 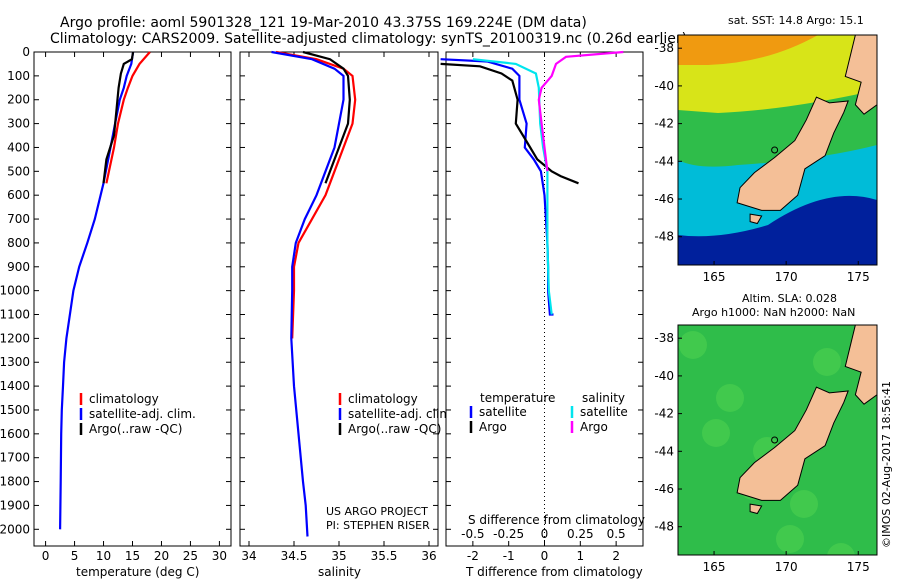 What do you see at coordinates (796, 20) in the screenshot?
I see `sst-map-title: sat. SST: 14.8 Argo: 15.1` at bounding box center [796, 20].